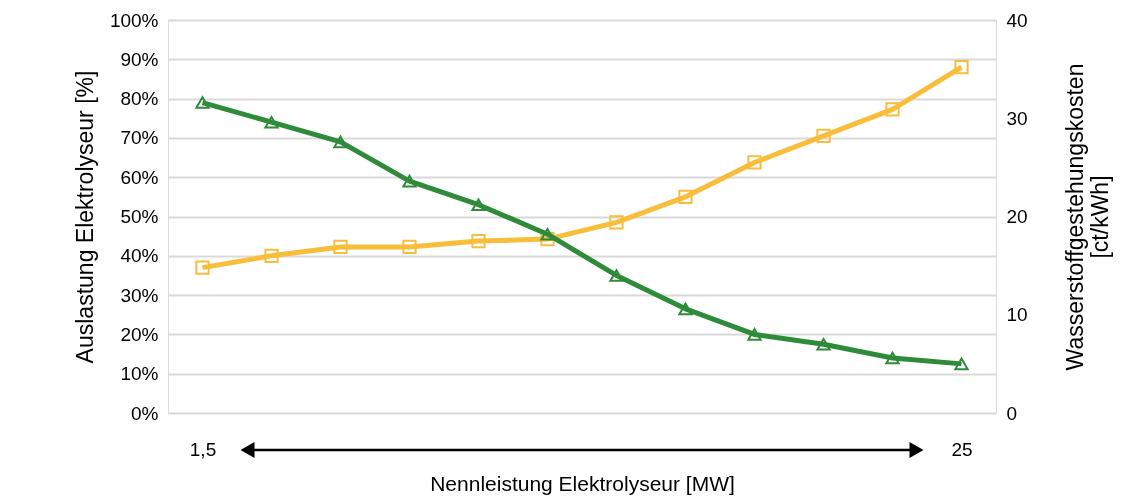  Describe the element at coordinates (1017, 118) in the screenshot. I see `y2-tick-label: 30` at that location.